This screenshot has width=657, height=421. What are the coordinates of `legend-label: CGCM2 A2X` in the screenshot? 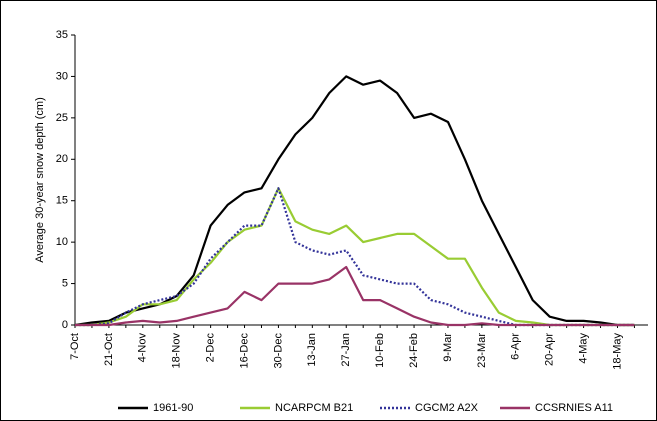 It's located at (447, 408).